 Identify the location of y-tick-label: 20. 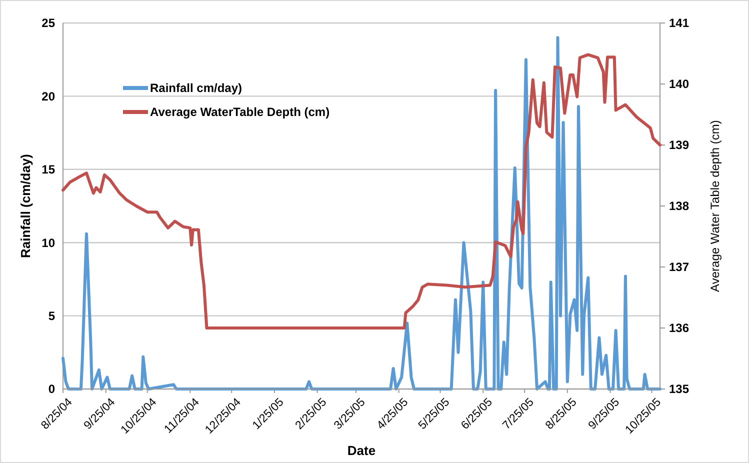
(49, 96).